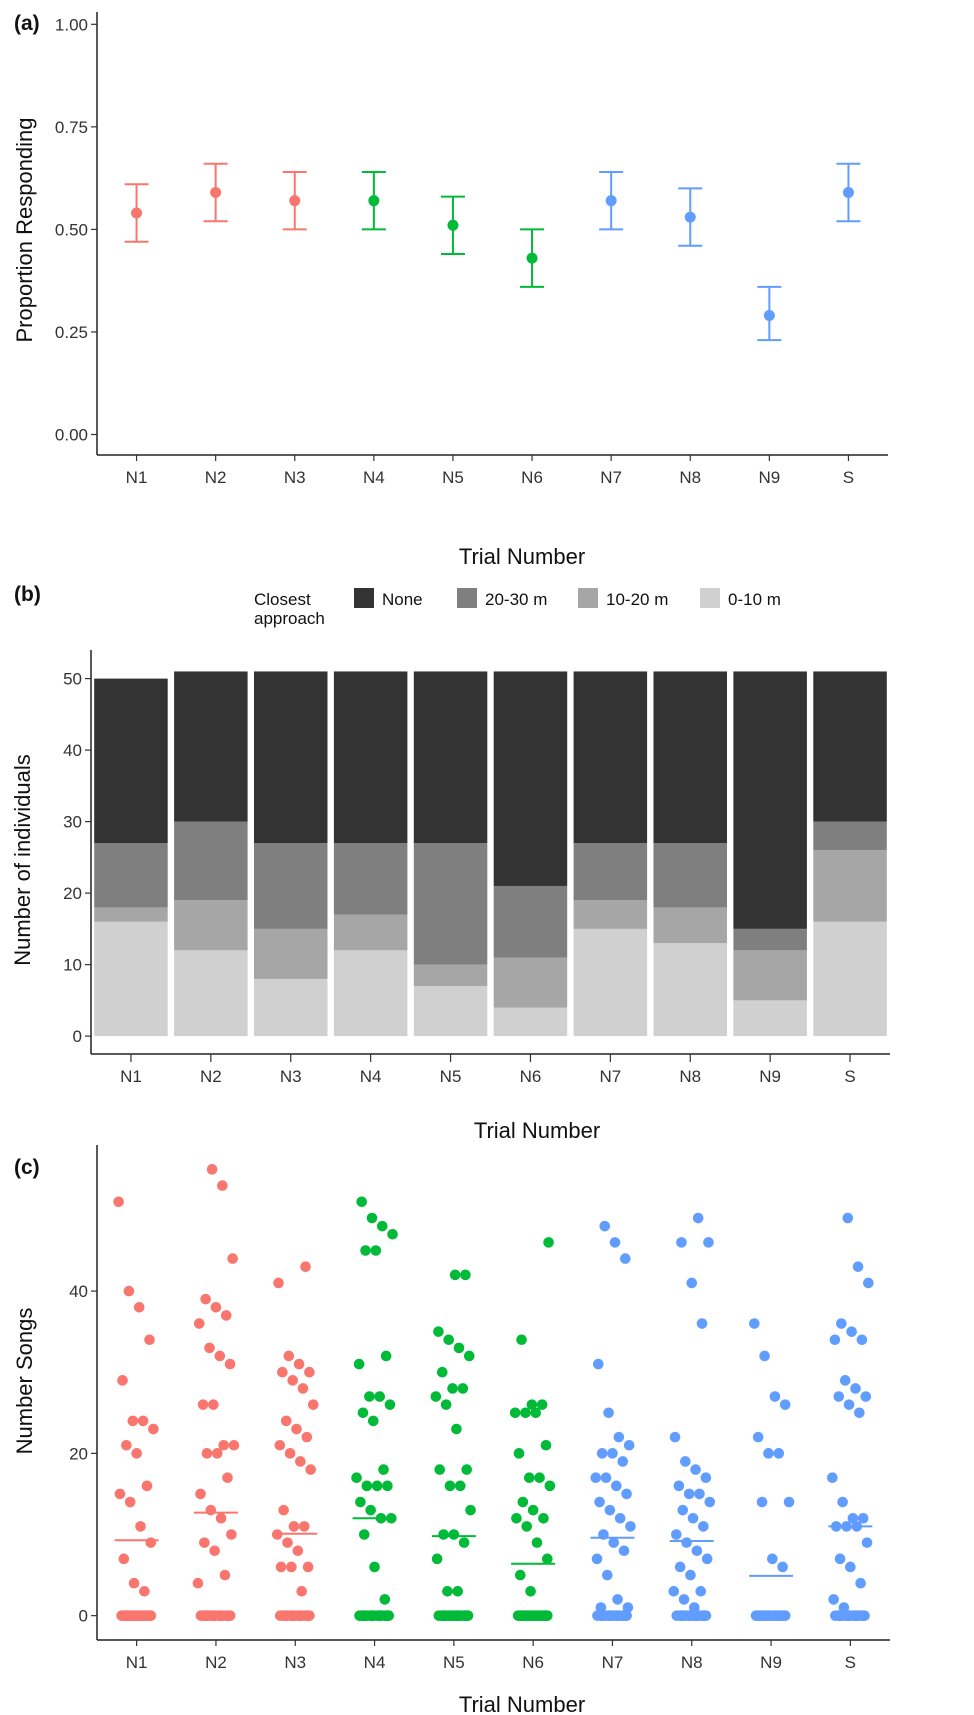 The height and width of the screenshot is (1715, 974). I want to click on bar-stack-n3, so click(290, 854).